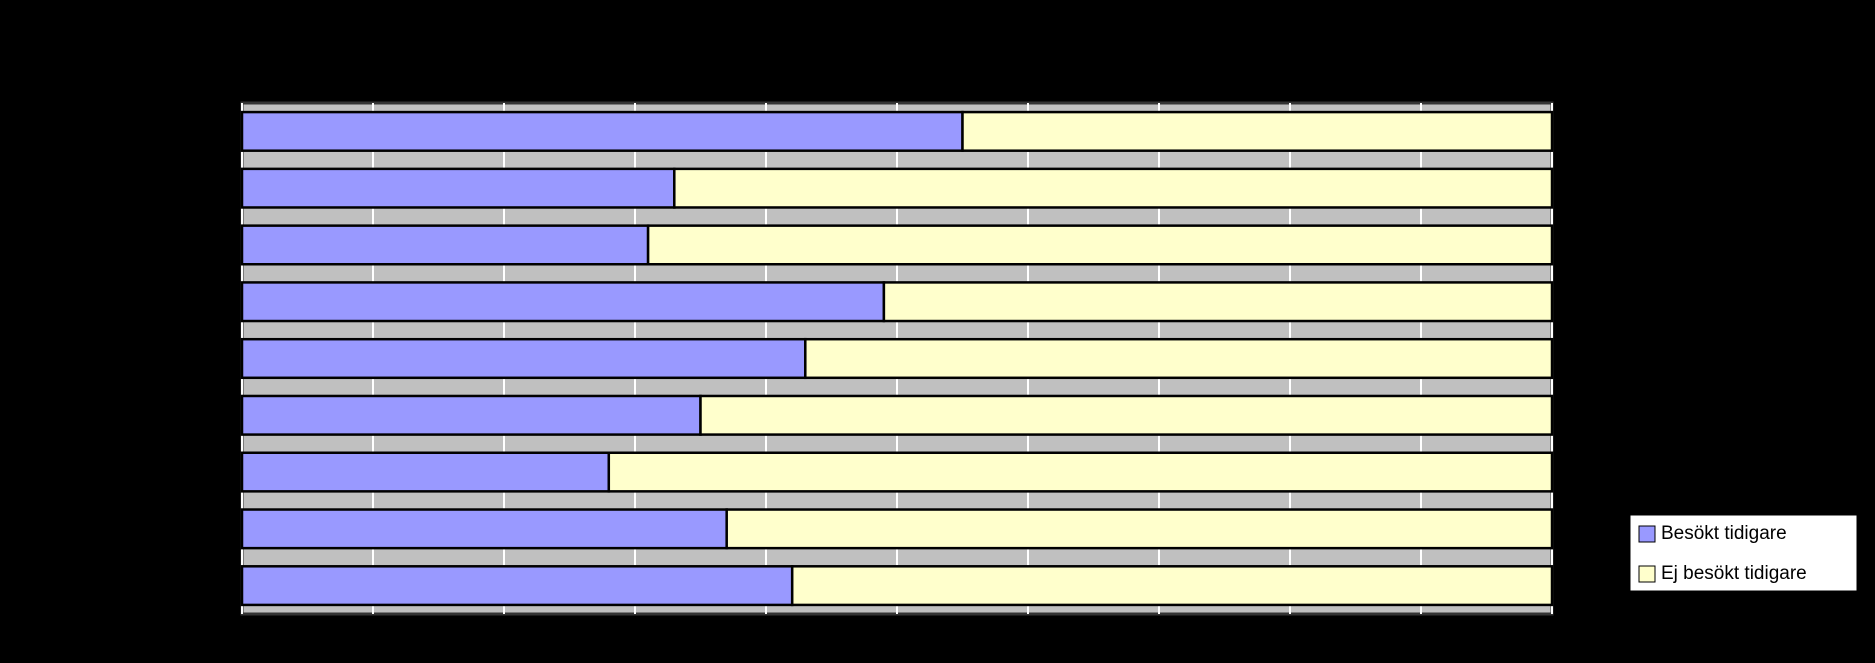  I want to click on legend-label: Ej besökt tidigare, so click(1734, 573).